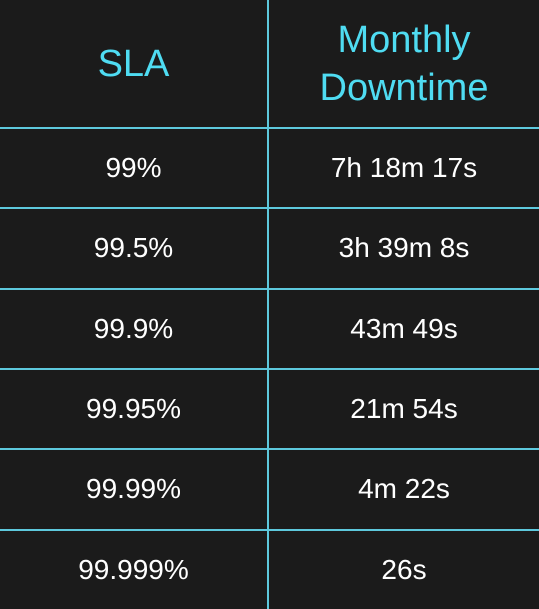 This screenshot has height=609, width=539. Describe the element at coordinates (403, 490) in the screenshot. I see `downtime-cell: 4m 22s` at that location.